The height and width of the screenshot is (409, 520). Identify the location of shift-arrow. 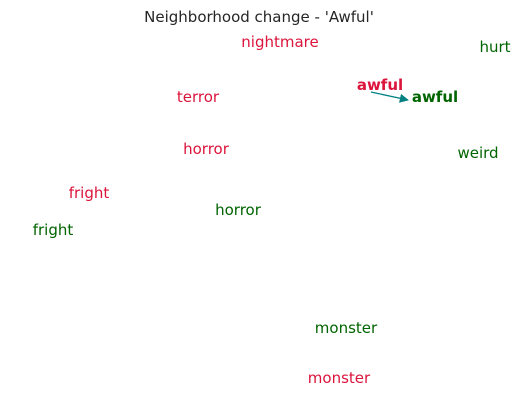
(389, 97).